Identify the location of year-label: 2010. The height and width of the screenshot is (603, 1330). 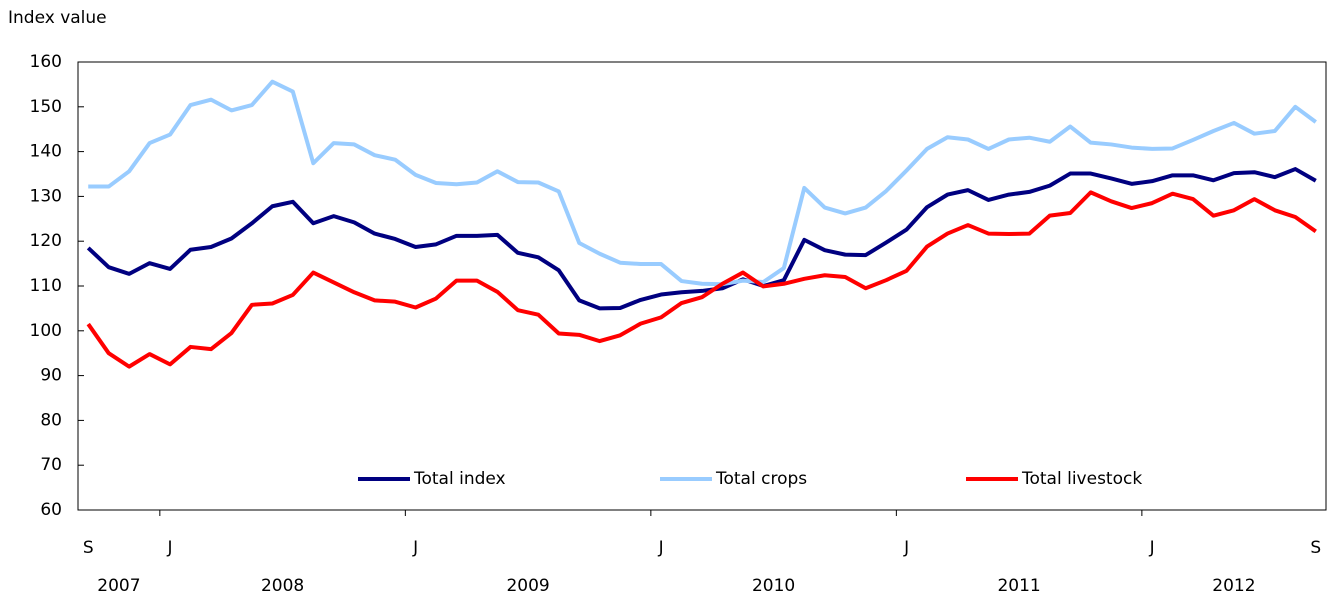
(773, 586).